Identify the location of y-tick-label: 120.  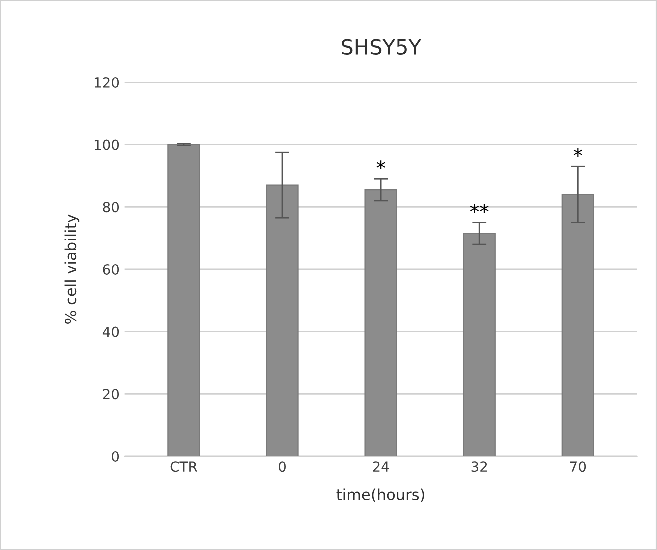
(107, 82).